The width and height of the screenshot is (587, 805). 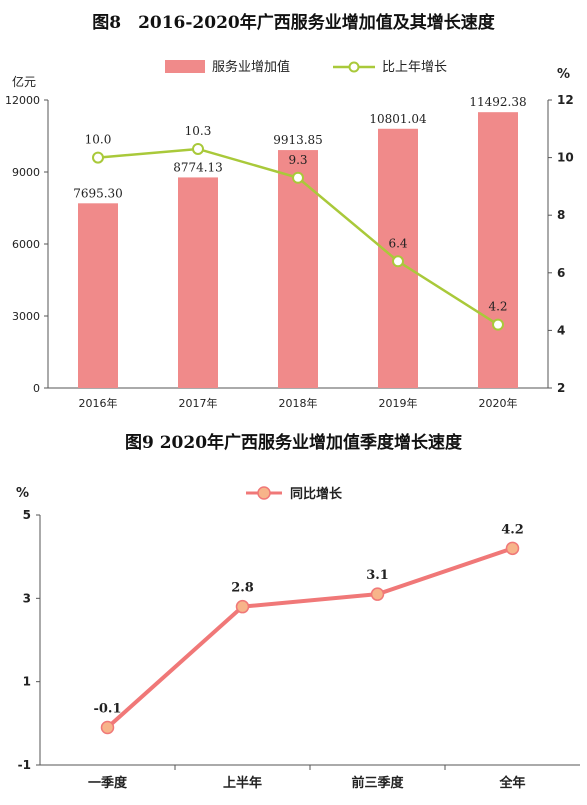 What do you see at coordinates (561, 330) in the screenshot?
I see `y-right-tick-label: 4` at bounding box center [561, 330].